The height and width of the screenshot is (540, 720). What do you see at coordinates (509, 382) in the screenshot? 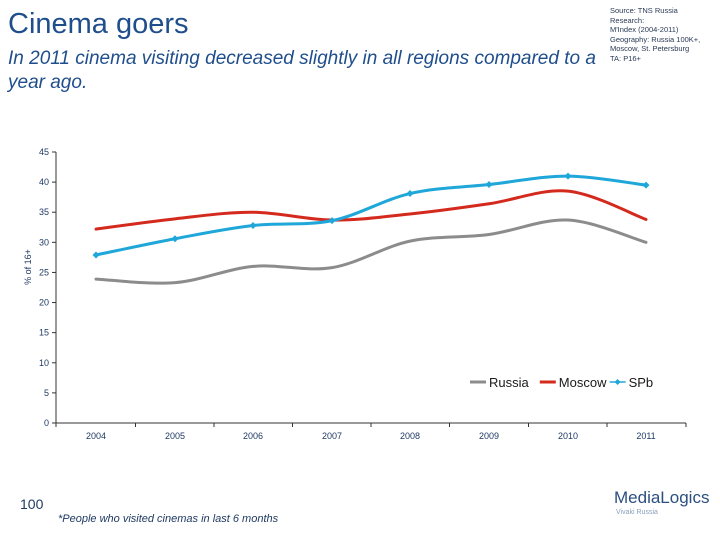
I see `legend-label-russia: Russia` at bounding box center [509, 382].